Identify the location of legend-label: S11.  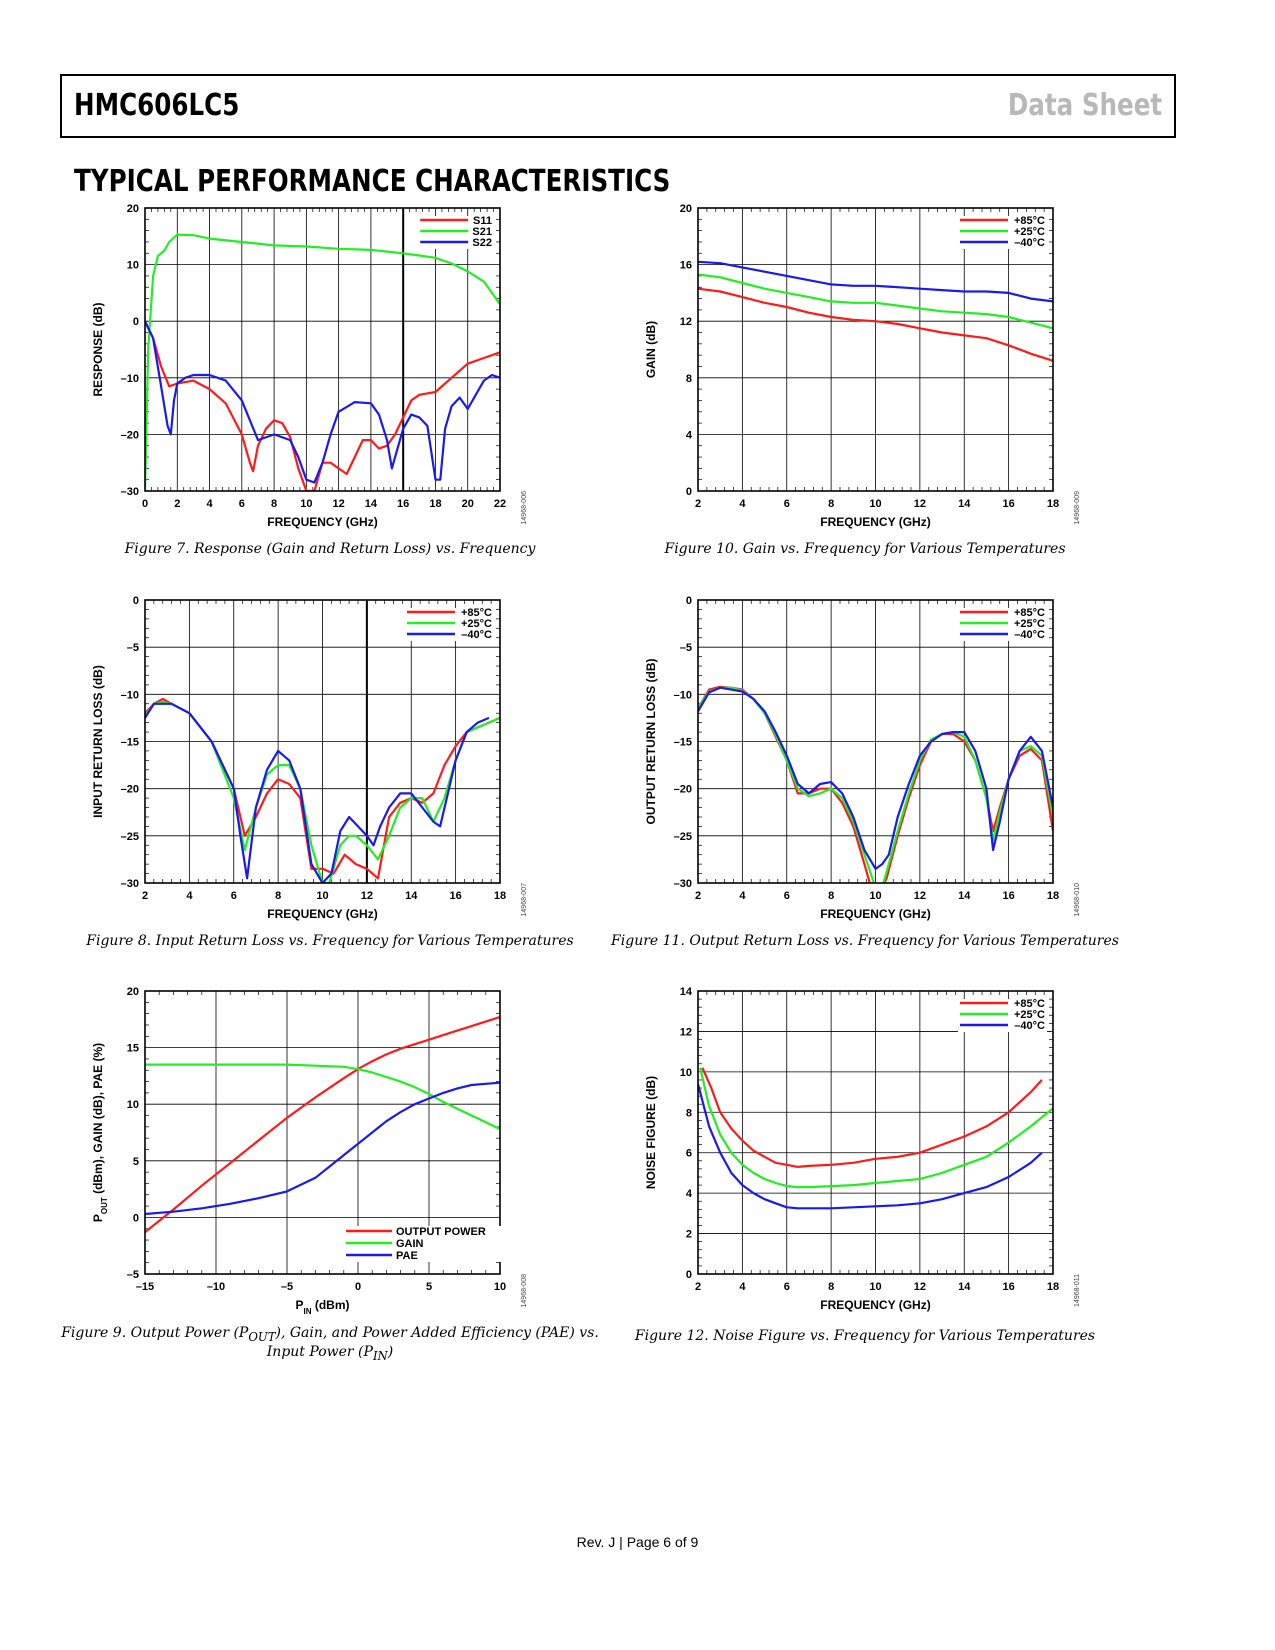
(482, 221).